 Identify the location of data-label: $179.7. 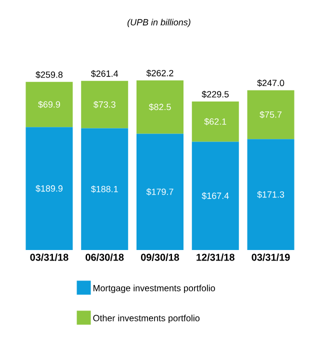
(160, 192).